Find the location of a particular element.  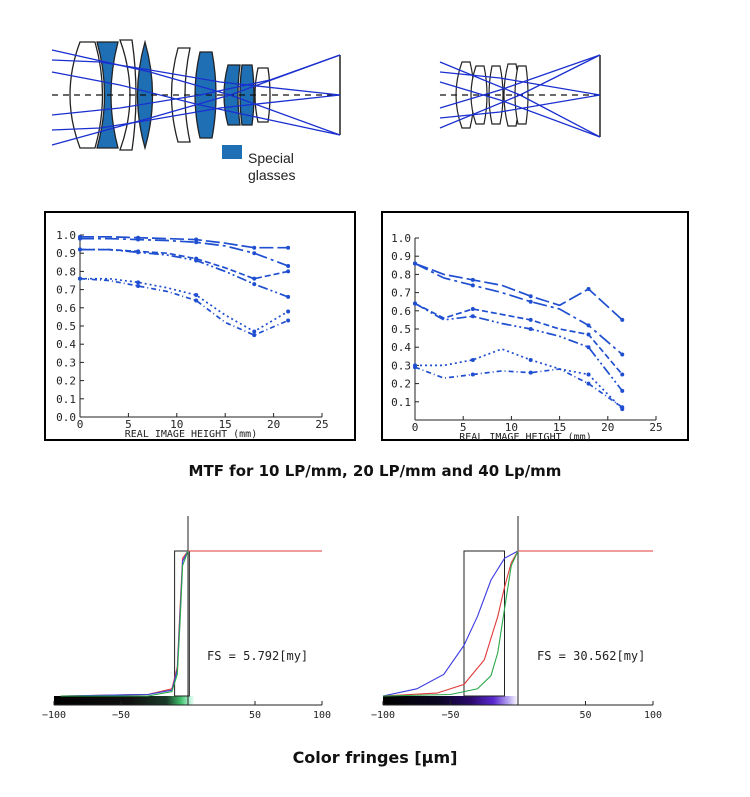

fs-annotation: FS = 5.792[my] is located at coordinates (257, 656).